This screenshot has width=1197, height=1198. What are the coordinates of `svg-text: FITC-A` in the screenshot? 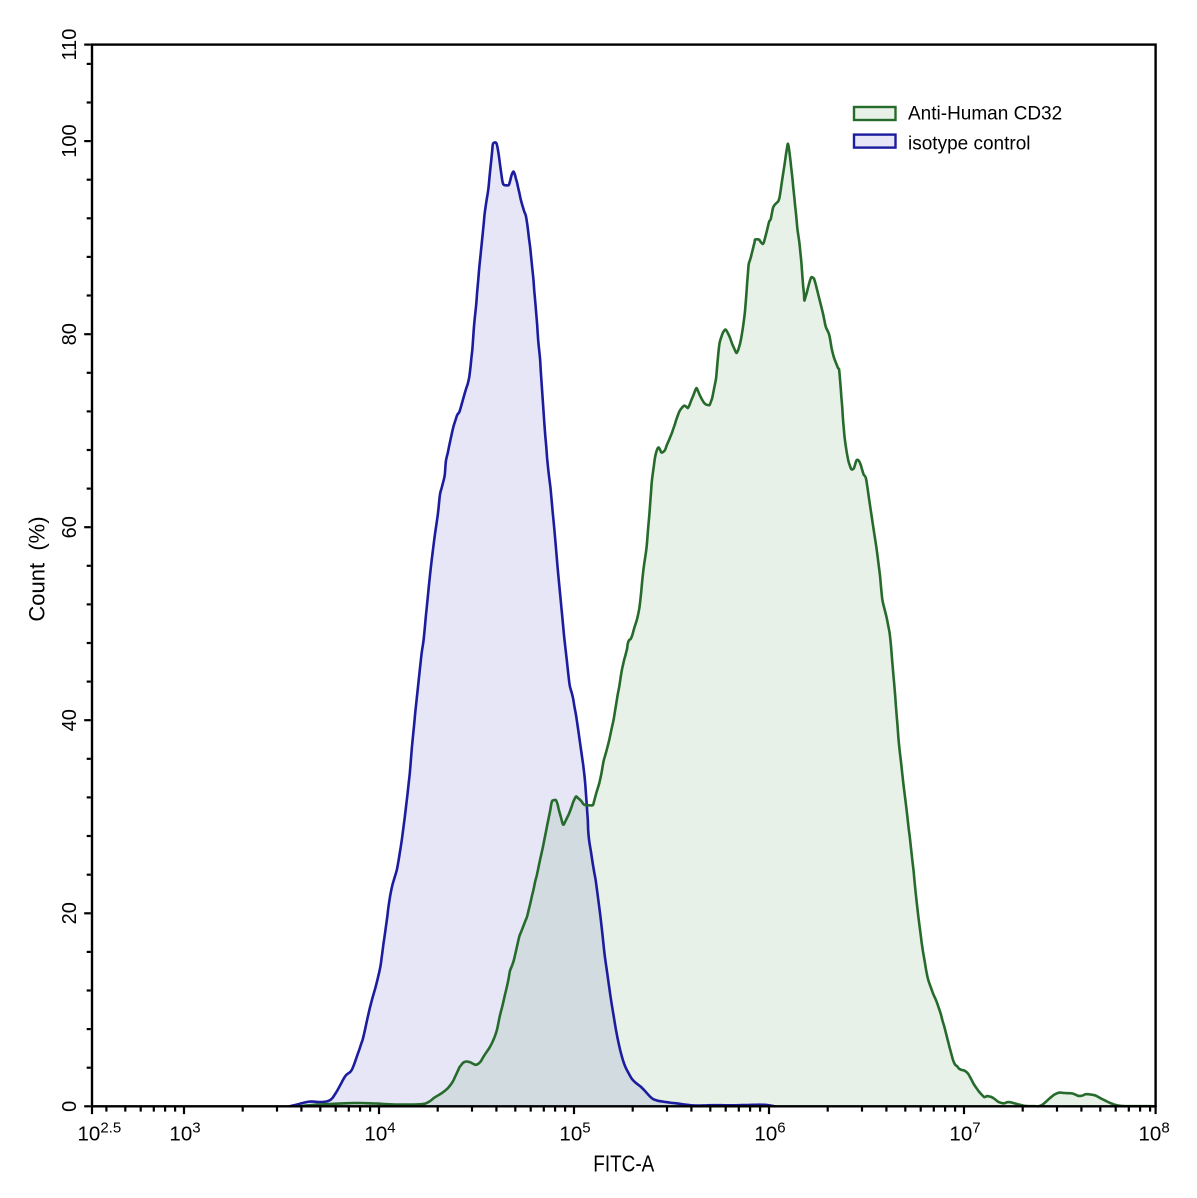 It's located at (623, 1164).